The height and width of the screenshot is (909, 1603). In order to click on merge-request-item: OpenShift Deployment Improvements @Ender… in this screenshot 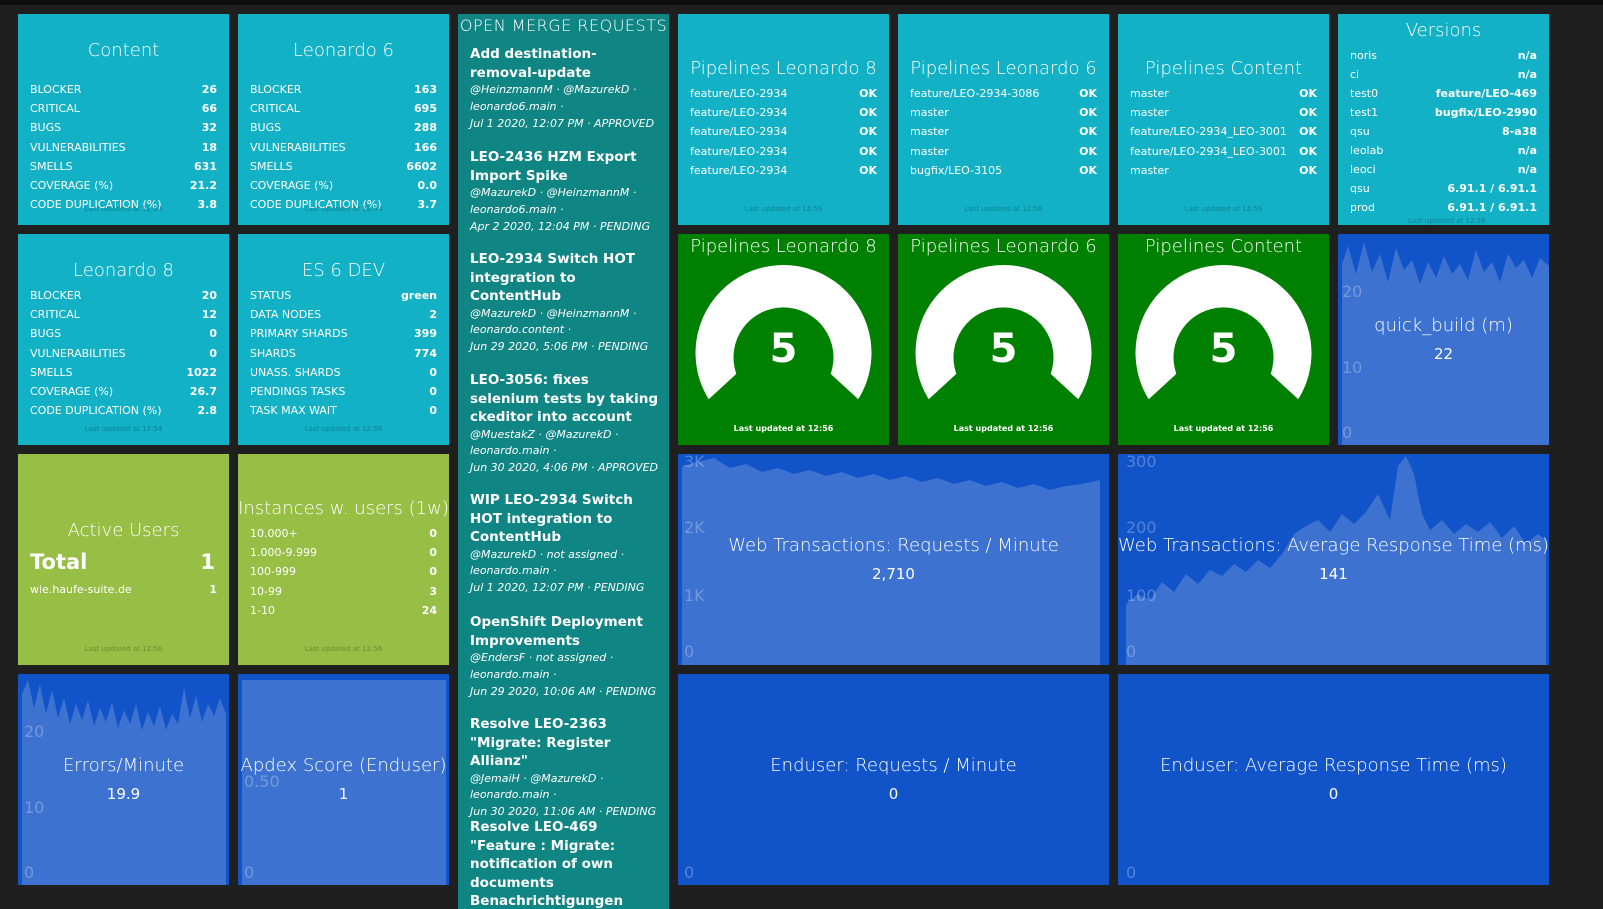, I will do `click(566, 656)`.